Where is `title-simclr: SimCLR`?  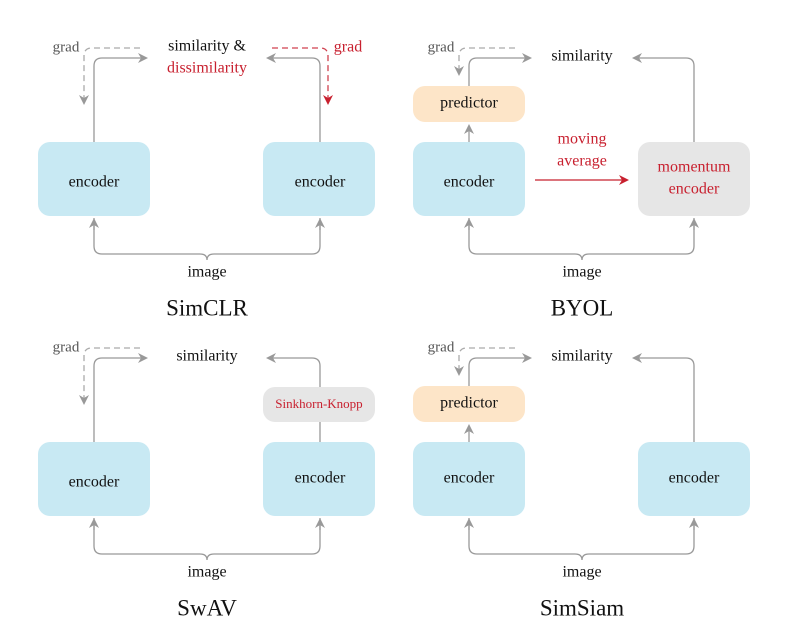
title-simclr: SimCLR is located at coordinates (207, 307).